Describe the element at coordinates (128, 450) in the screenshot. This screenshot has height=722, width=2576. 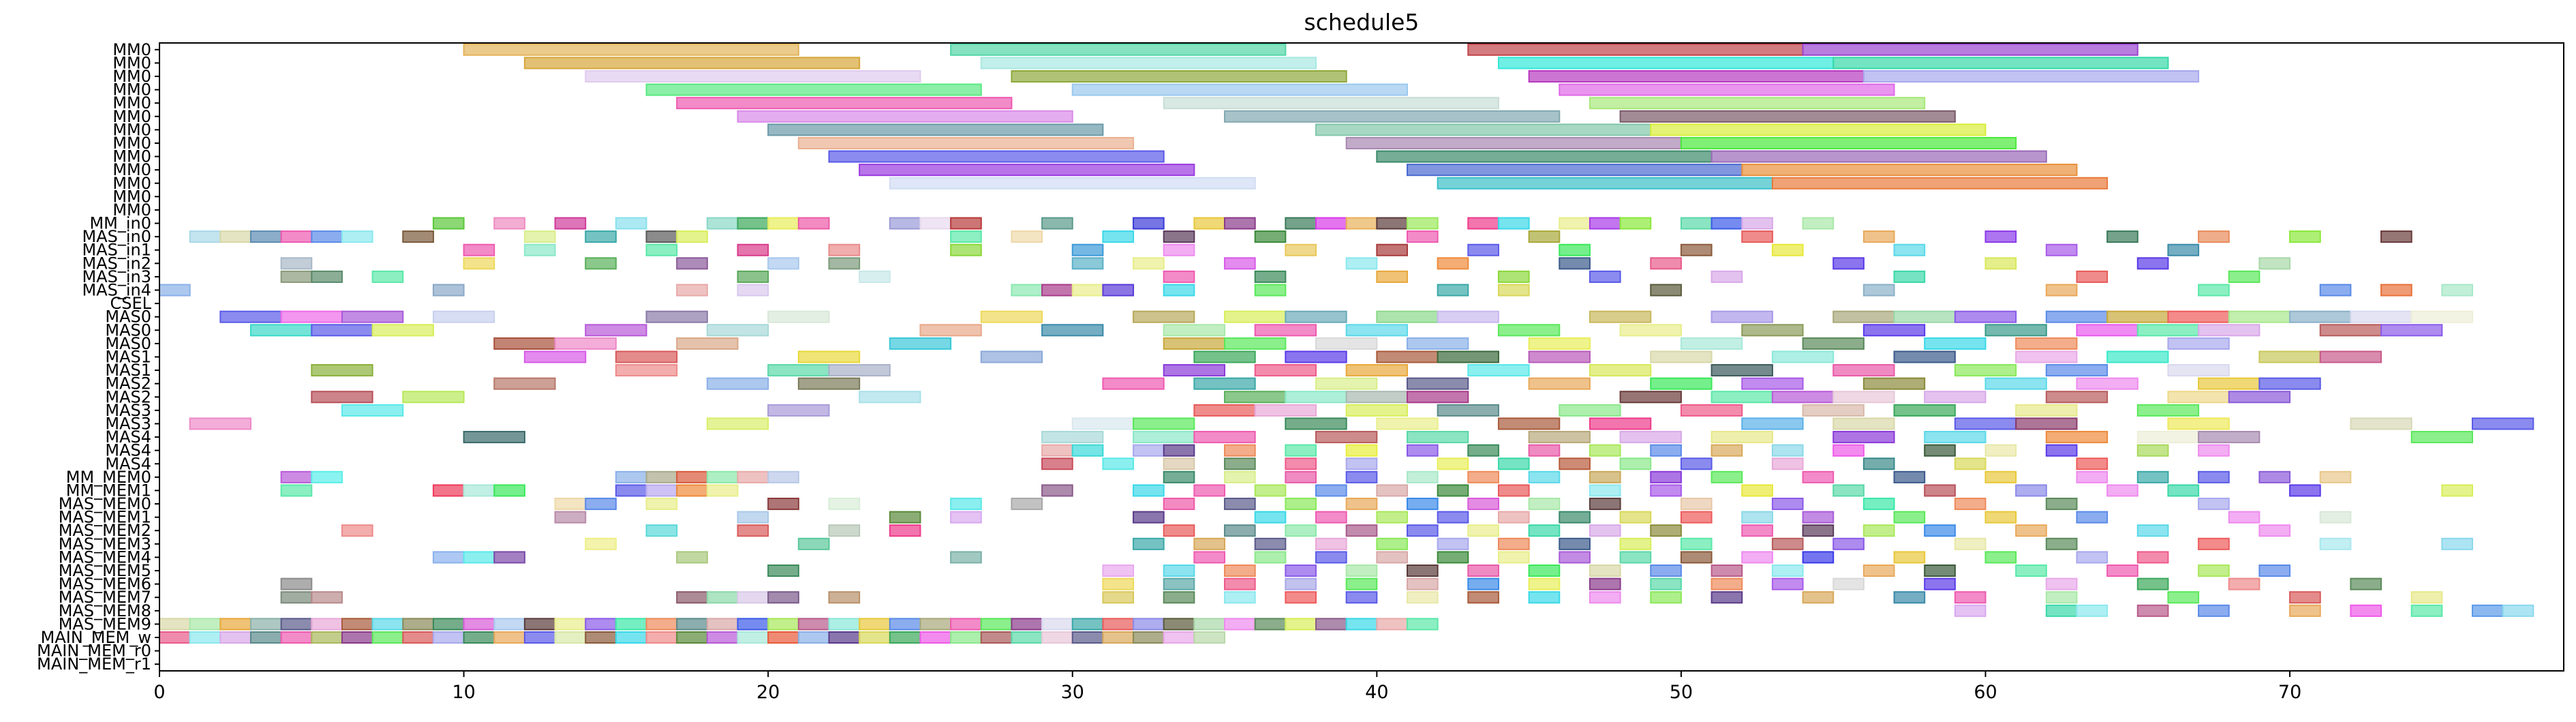
I see `y-tick-label: MAS4` at that location.